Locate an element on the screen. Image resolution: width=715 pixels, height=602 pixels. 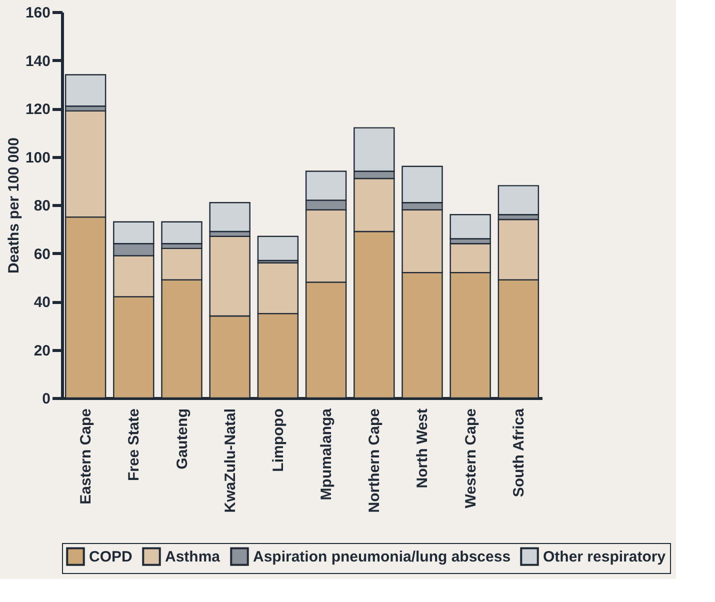
y-tick-label: 160 is located at coordinates (37, 13).